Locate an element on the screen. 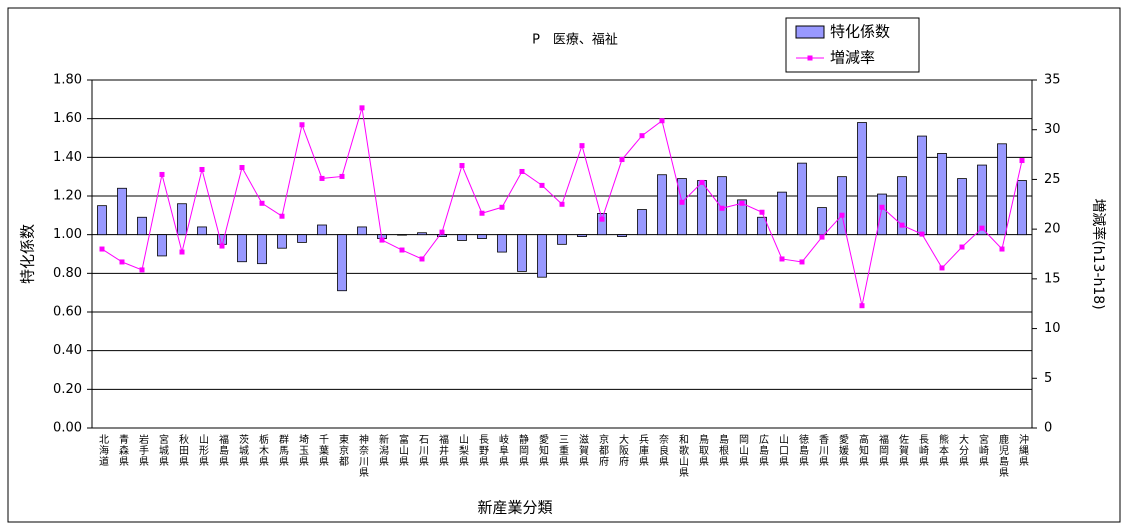  x-tick-label: 静岡県 is located at coordinates (523, 450).